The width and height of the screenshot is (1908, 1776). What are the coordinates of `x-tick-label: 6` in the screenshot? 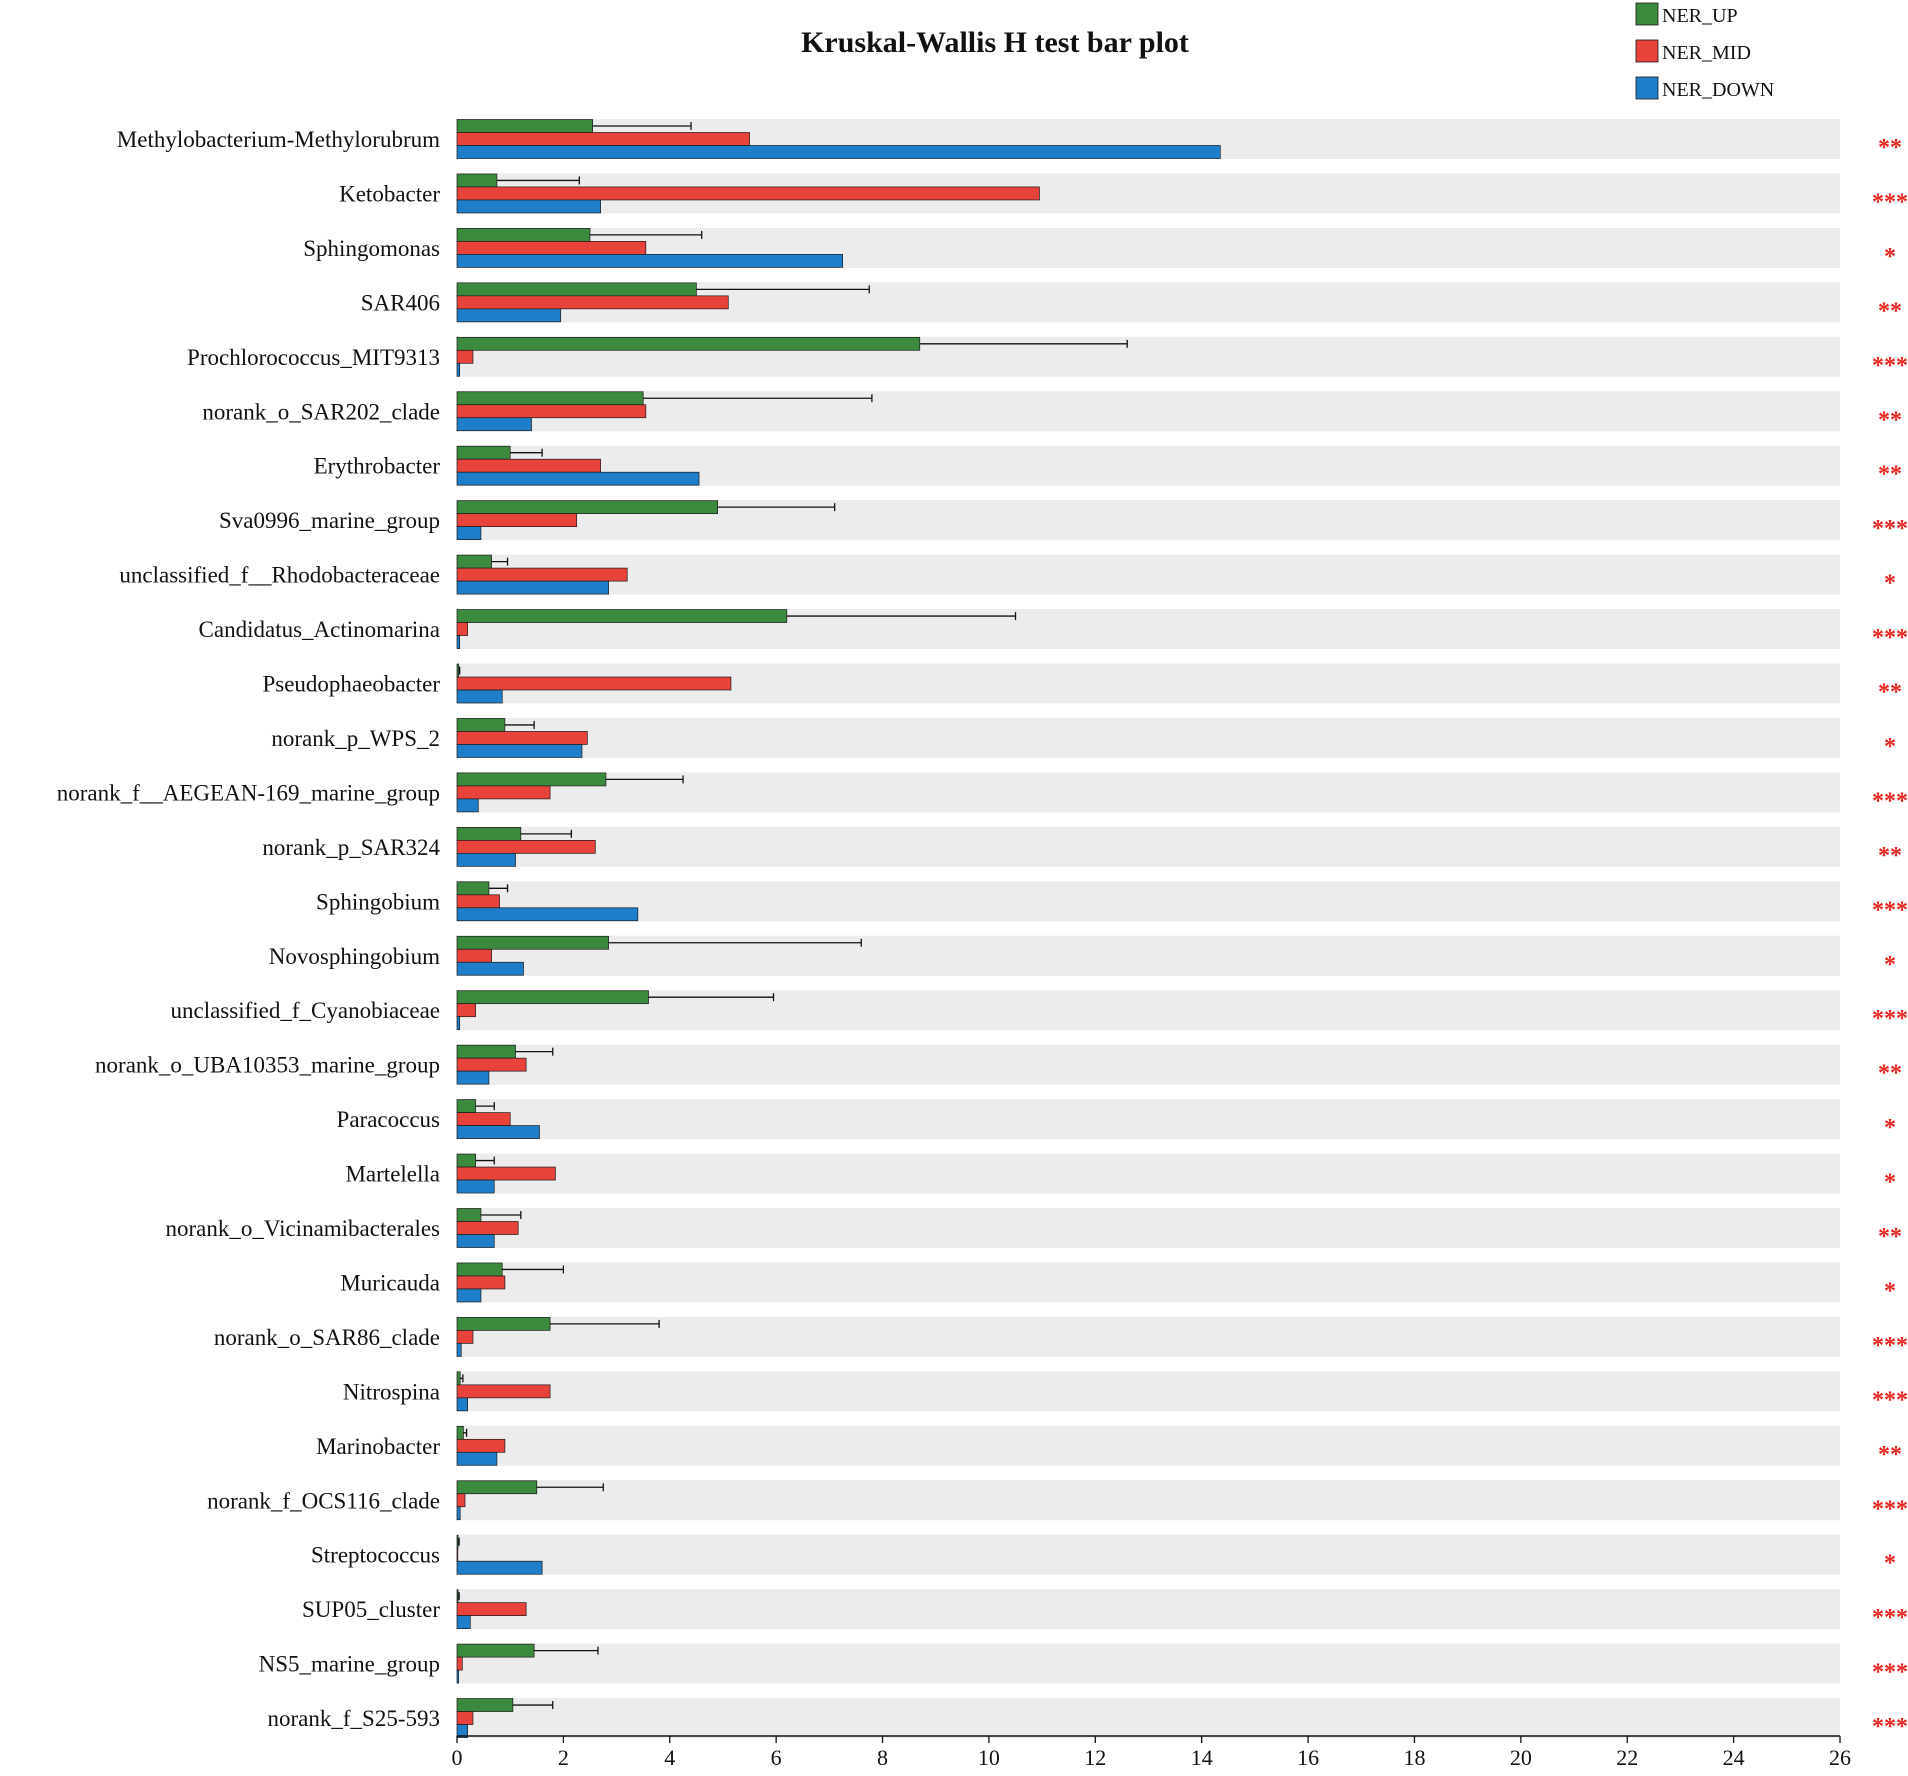 It's located at (776, 1757).